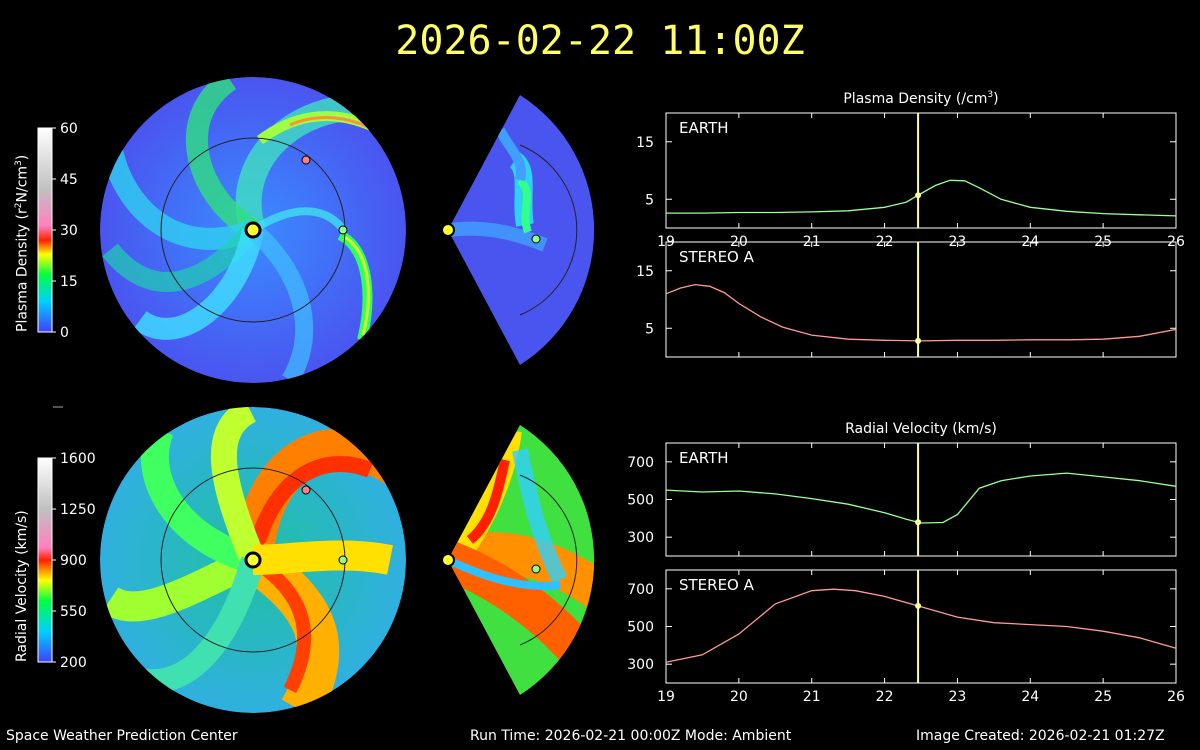  What do you see at coordinates (812, 697) in the screenshot?
I see `x-tick-label: 21` at bounding box center [812, 697].